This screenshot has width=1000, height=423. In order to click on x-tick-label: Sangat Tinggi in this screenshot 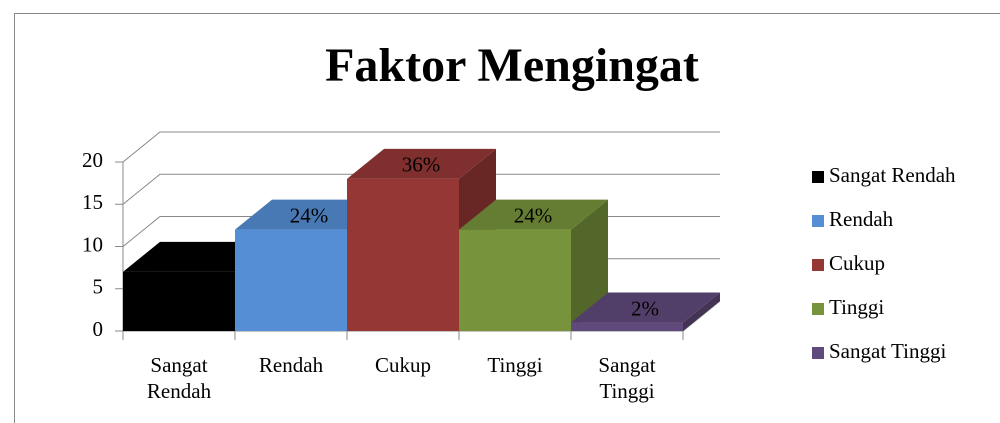, I will do `click(627, 378)`.